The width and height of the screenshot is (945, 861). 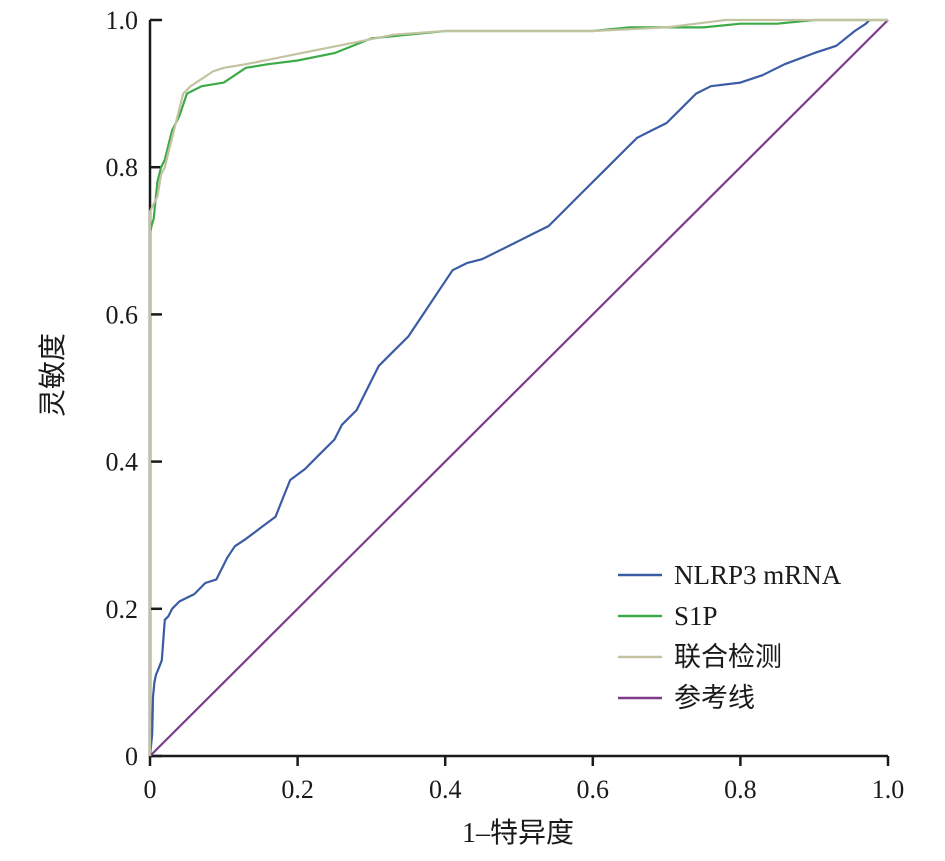 What do you see at coordinates (122, 462) in the screenshot?
I see `y-tick-label: 0.4` at bounding box center [122, 462].